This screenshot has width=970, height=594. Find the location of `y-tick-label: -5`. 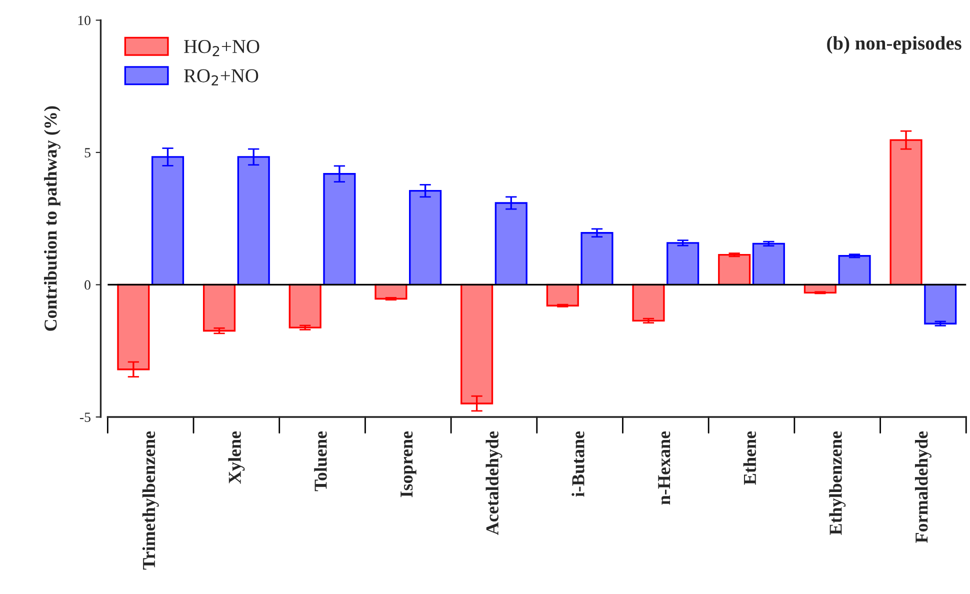

y-tick-label: -5 is located at coordinates (85, 417).